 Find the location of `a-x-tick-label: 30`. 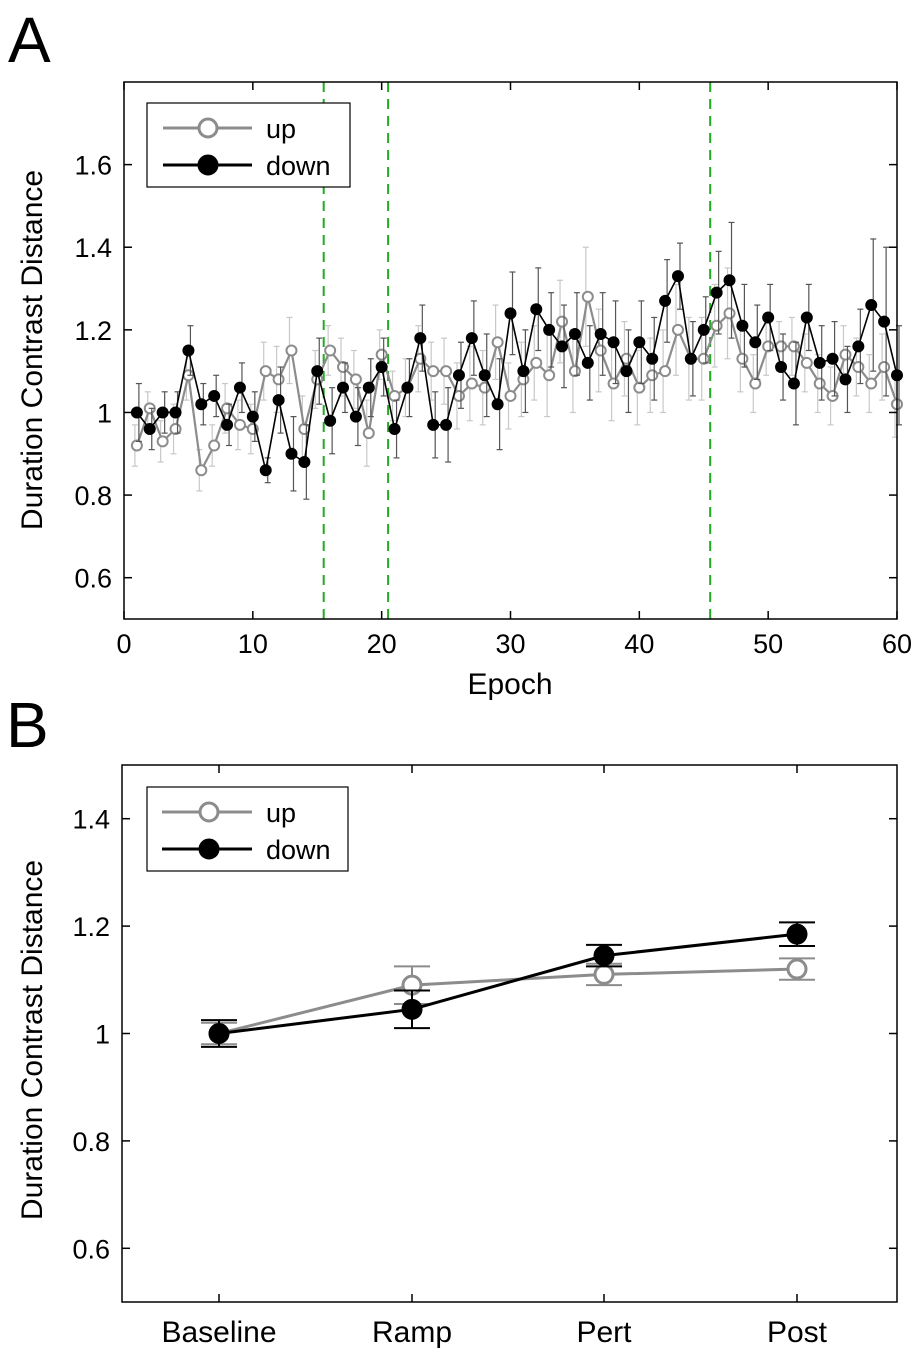

a-x-tick-label: 30 is located at coordinates (510, 644).